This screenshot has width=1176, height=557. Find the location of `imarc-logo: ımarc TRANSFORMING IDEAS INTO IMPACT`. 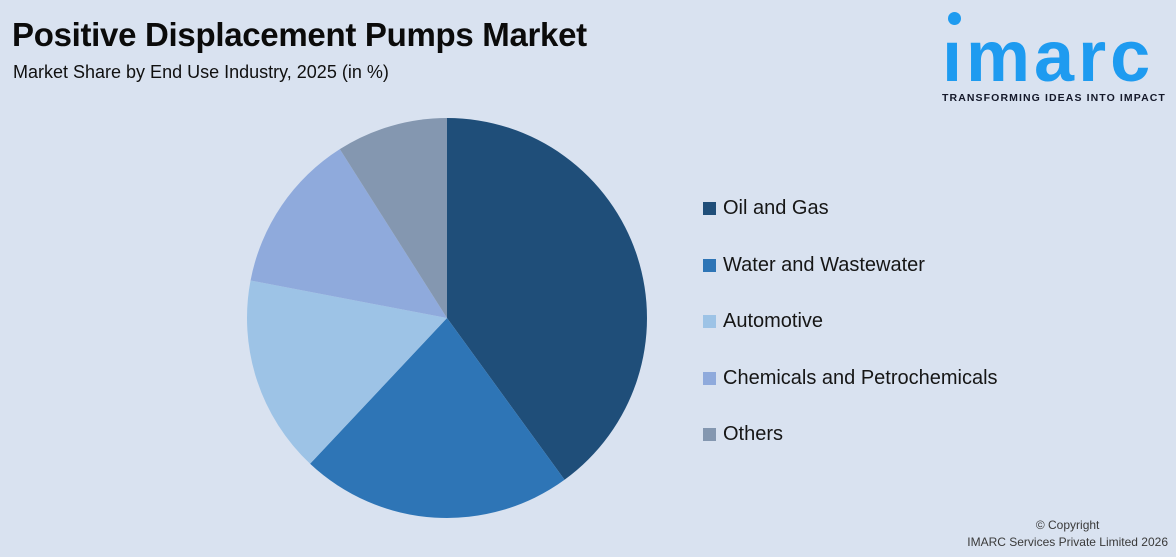

imarc-logo: ımarc TRANSFORMING IDEAS INTO IMPACT is located at coordinates (1056, 58).